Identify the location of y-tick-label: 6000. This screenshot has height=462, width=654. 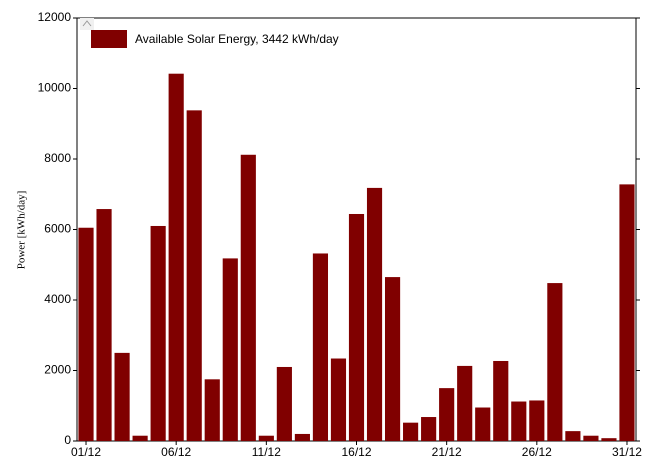
(57, 229).